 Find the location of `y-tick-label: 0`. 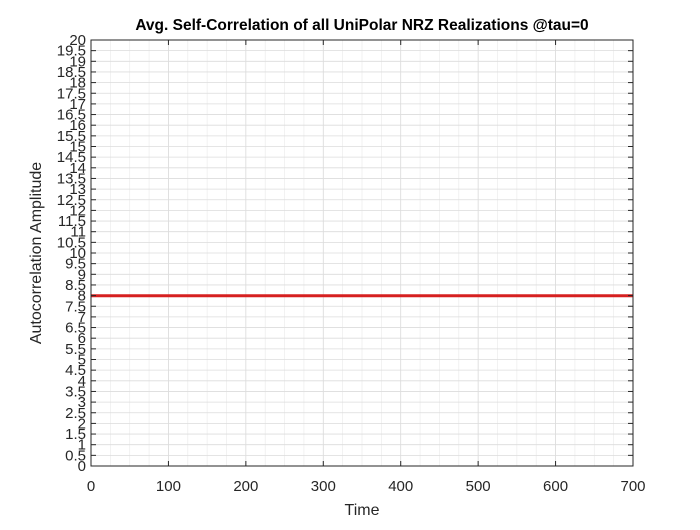

y-tick-label: 0 is located at coordinates (82, 466).